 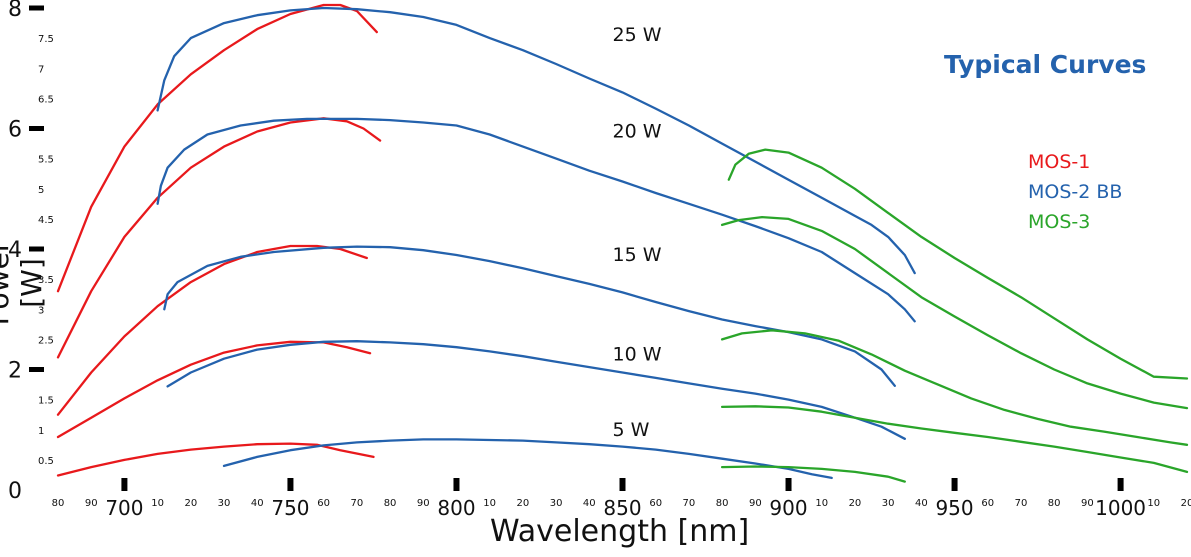 I want to click on x-major-tick-label: 850, so click(x=622, y=508).